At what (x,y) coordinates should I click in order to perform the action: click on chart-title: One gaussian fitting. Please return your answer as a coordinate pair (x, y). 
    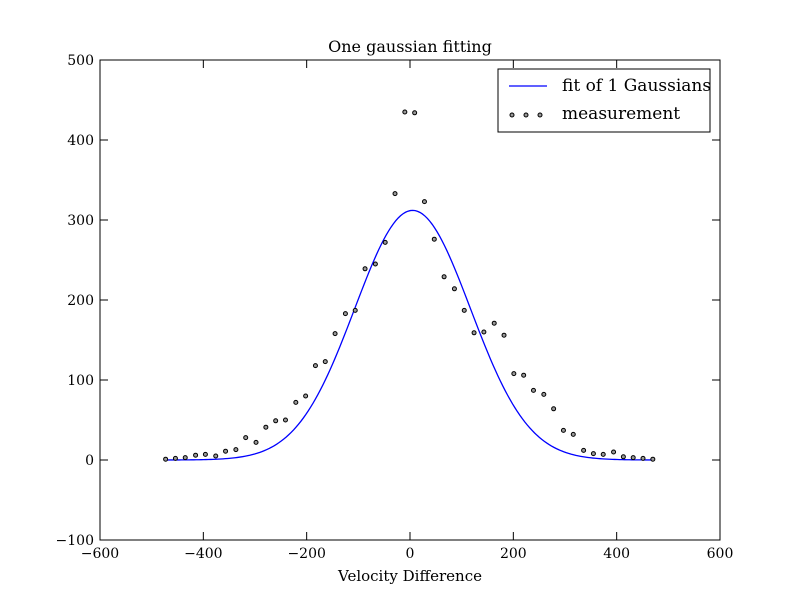
    Looking at the image, I should click on (410, 46).